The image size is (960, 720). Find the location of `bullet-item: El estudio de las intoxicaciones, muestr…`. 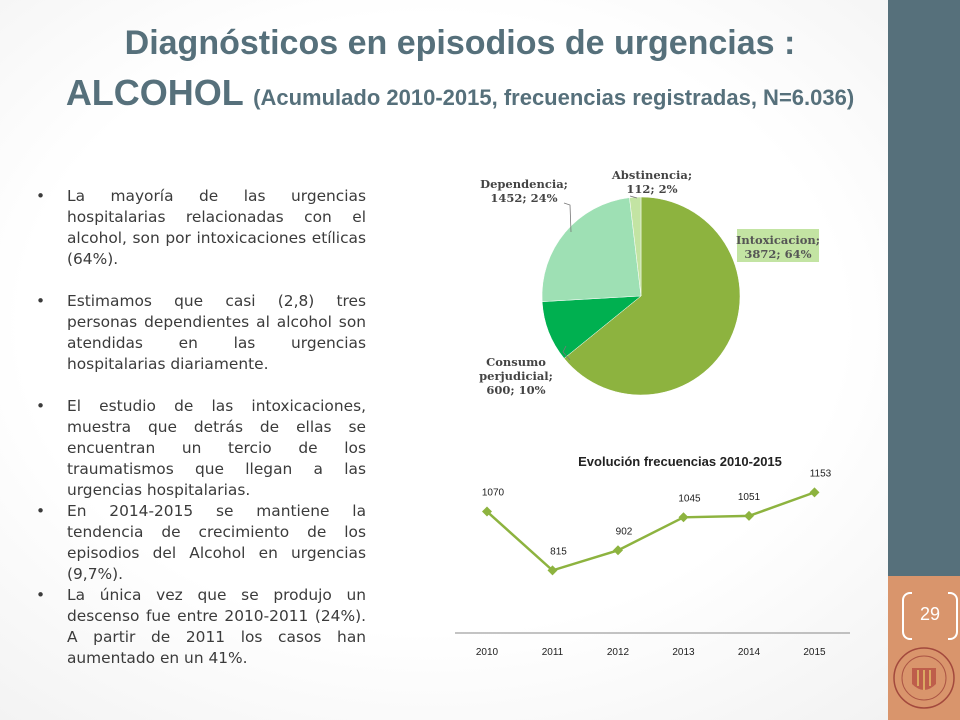

bullet-item: El estudio de las intoxicaciones, muestr… is located at coordinates (201, 448).